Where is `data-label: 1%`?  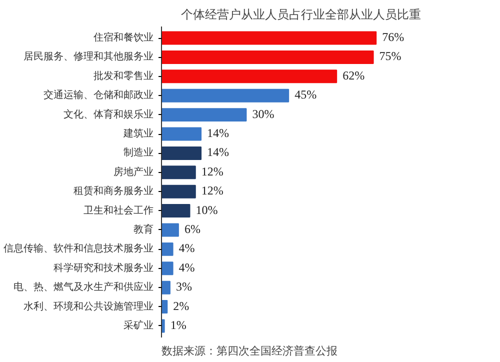
data-label: 1% is located at coordinates (178, 325).